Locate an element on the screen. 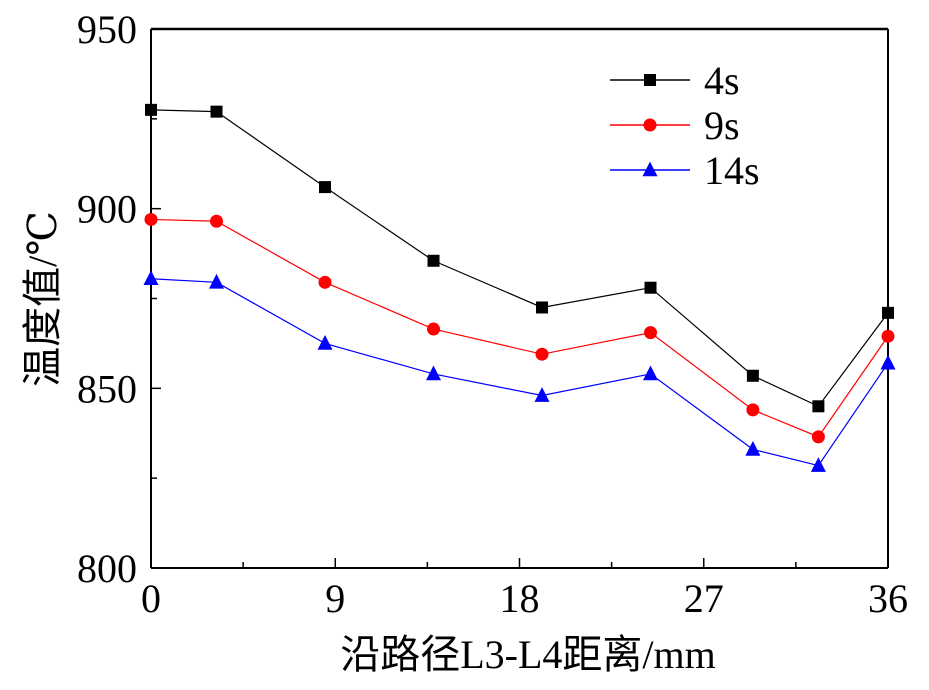  x-axis-title: 沿路径L3-L4距离/mm is located at coordinates (528, 654).